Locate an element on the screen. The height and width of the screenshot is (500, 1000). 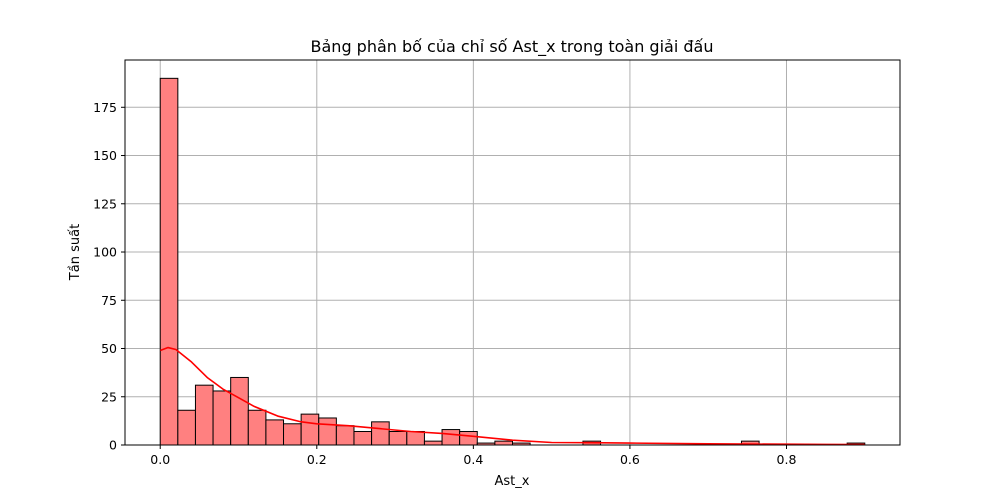
x-axis-label: Ast_x is located at coordinates (512, 481).